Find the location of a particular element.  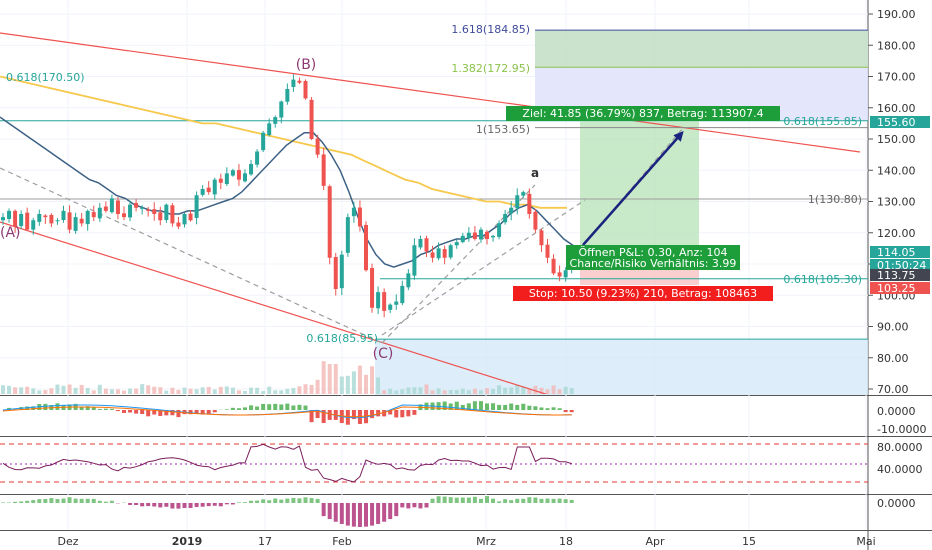

fib-label: 1.618(184.85) is located at coordinates (490, 29).